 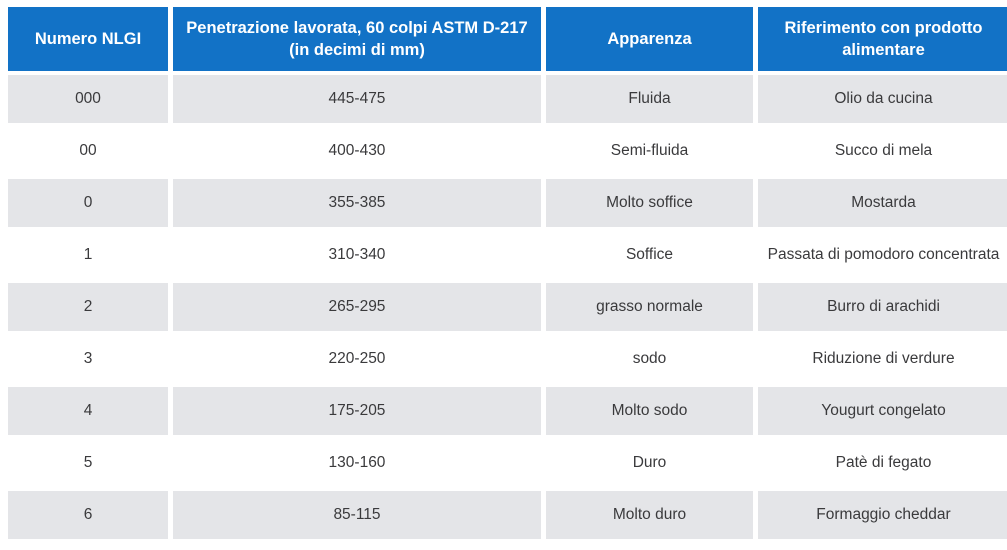 I want to click on table-cell-numero-nlgi: 4, so click(x=88, y=411).